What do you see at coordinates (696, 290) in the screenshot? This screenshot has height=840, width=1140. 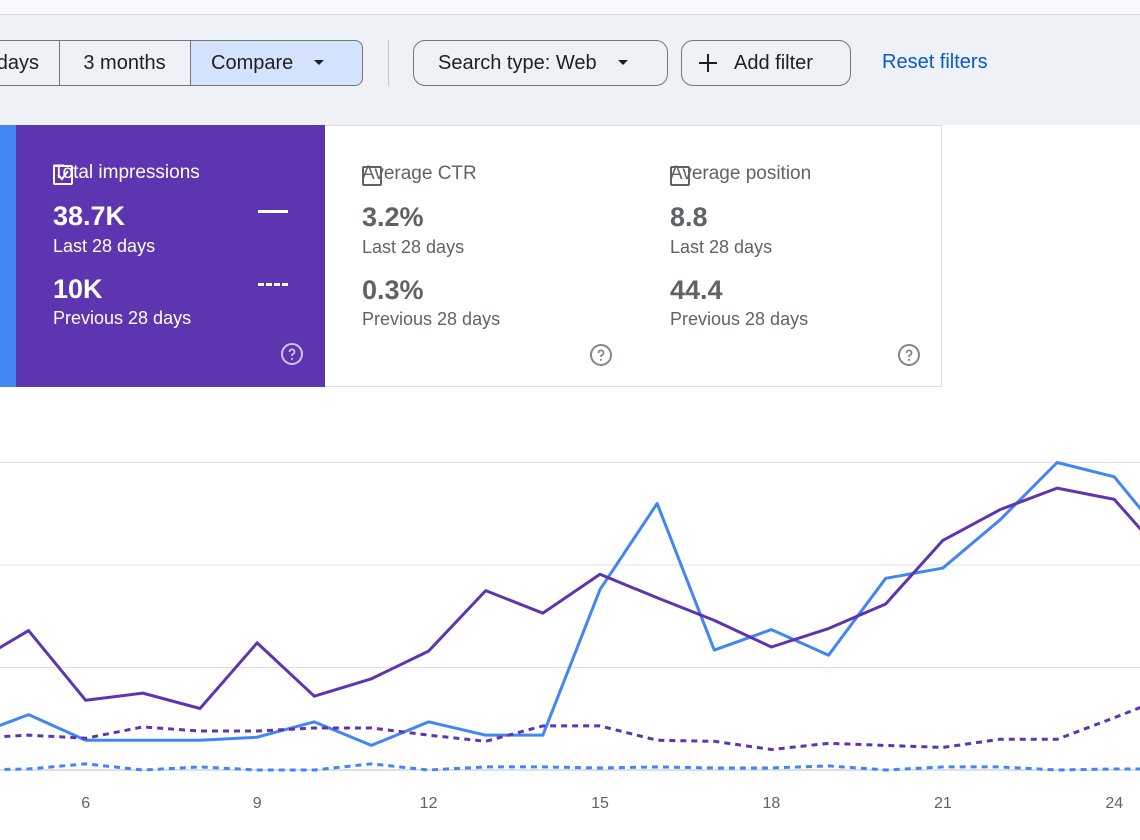 I see `previous-value: 44.4` at bounding box center [696, 290].